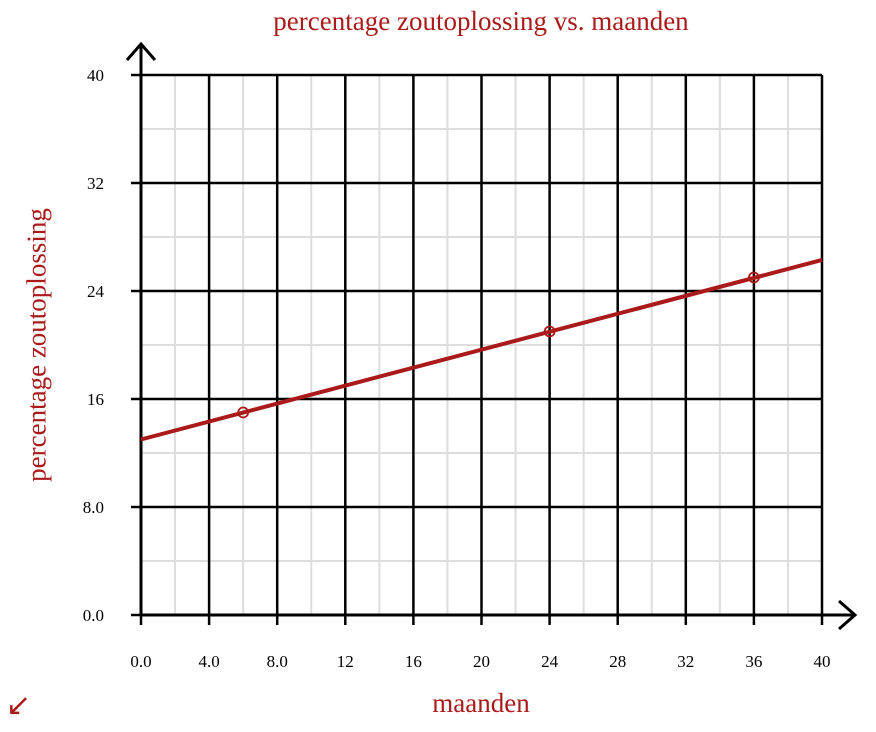  I want to click on x-tick-label: 16, so click(413, 661).